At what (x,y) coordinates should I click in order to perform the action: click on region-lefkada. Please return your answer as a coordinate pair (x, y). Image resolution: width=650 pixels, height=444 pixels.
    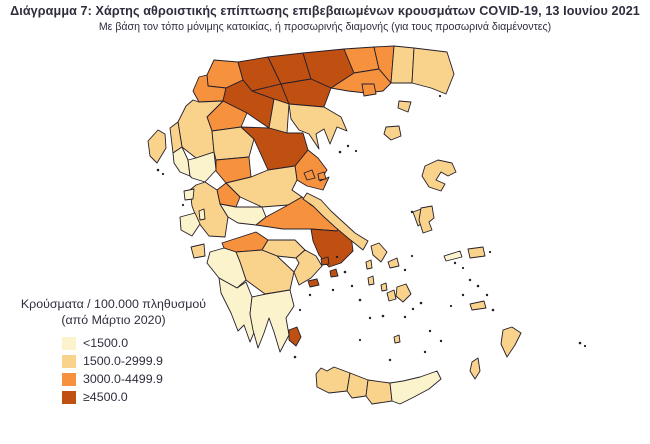
    Looking at the image, I should click on (189, 194).